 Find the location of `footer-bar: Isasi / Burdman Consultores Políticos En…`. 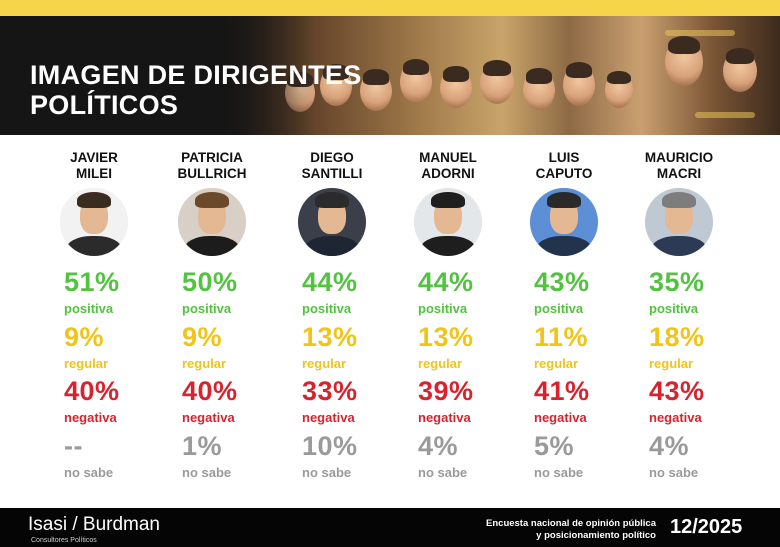

footer-bar: Isasi / Burdman Consultores Políticos En… is located at coordinates (390, 527).